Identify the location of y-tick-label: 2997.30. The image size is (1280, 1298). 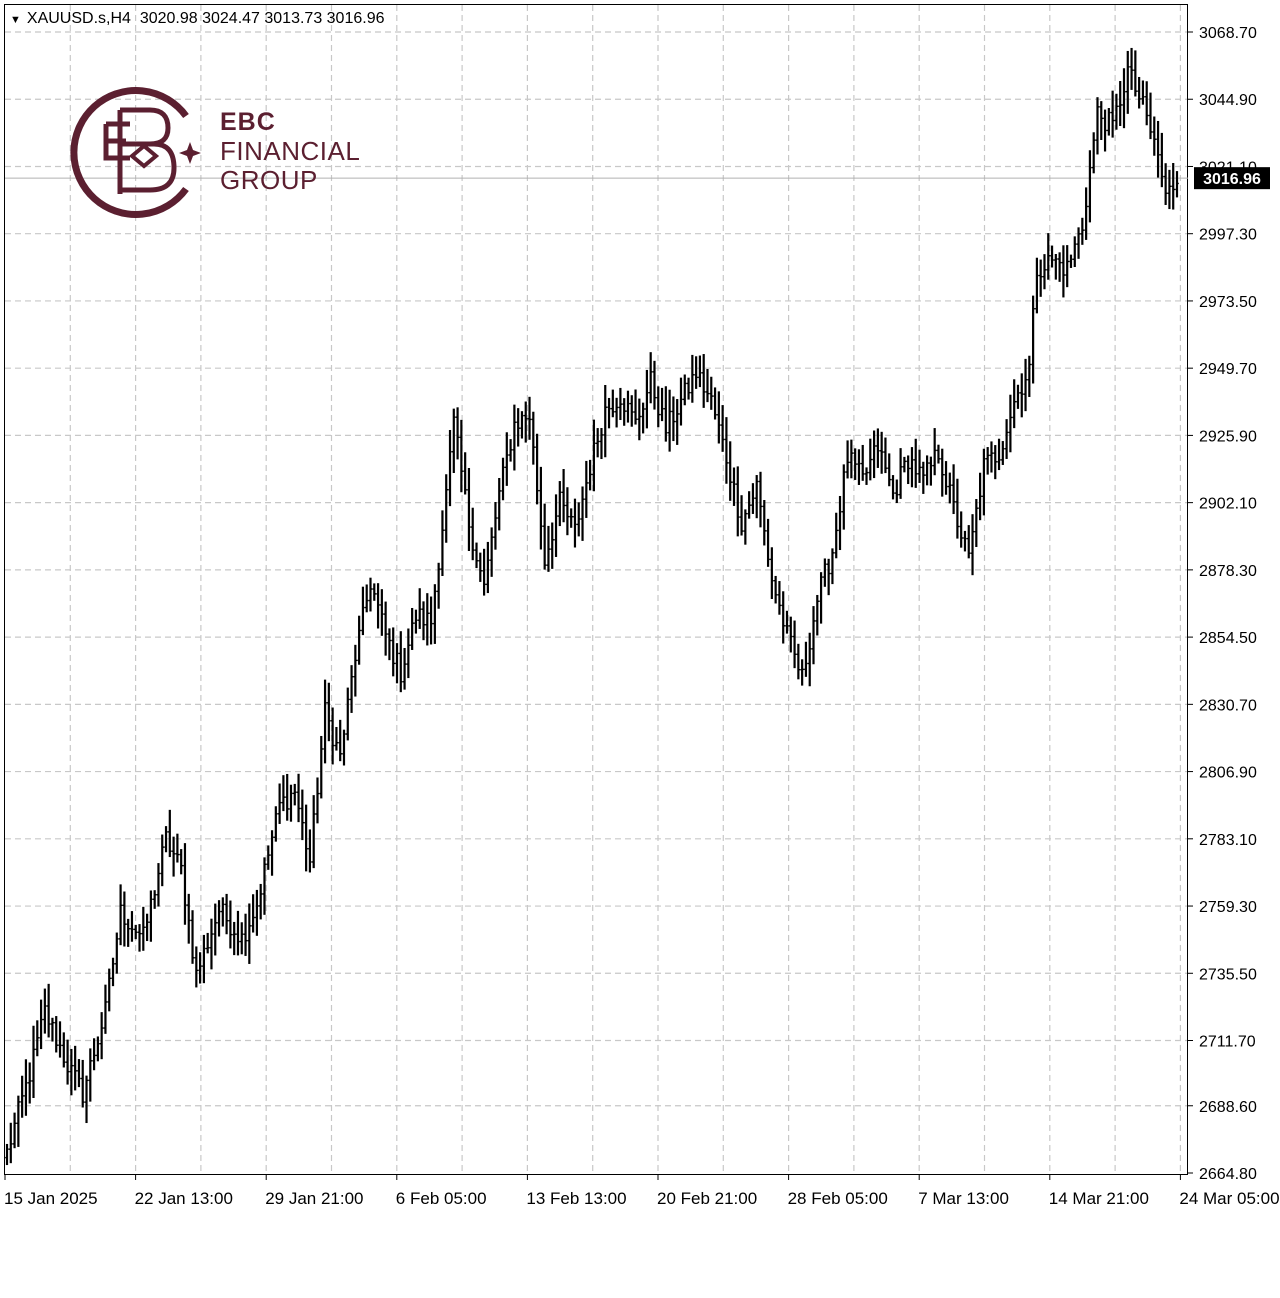
(1228, 235).